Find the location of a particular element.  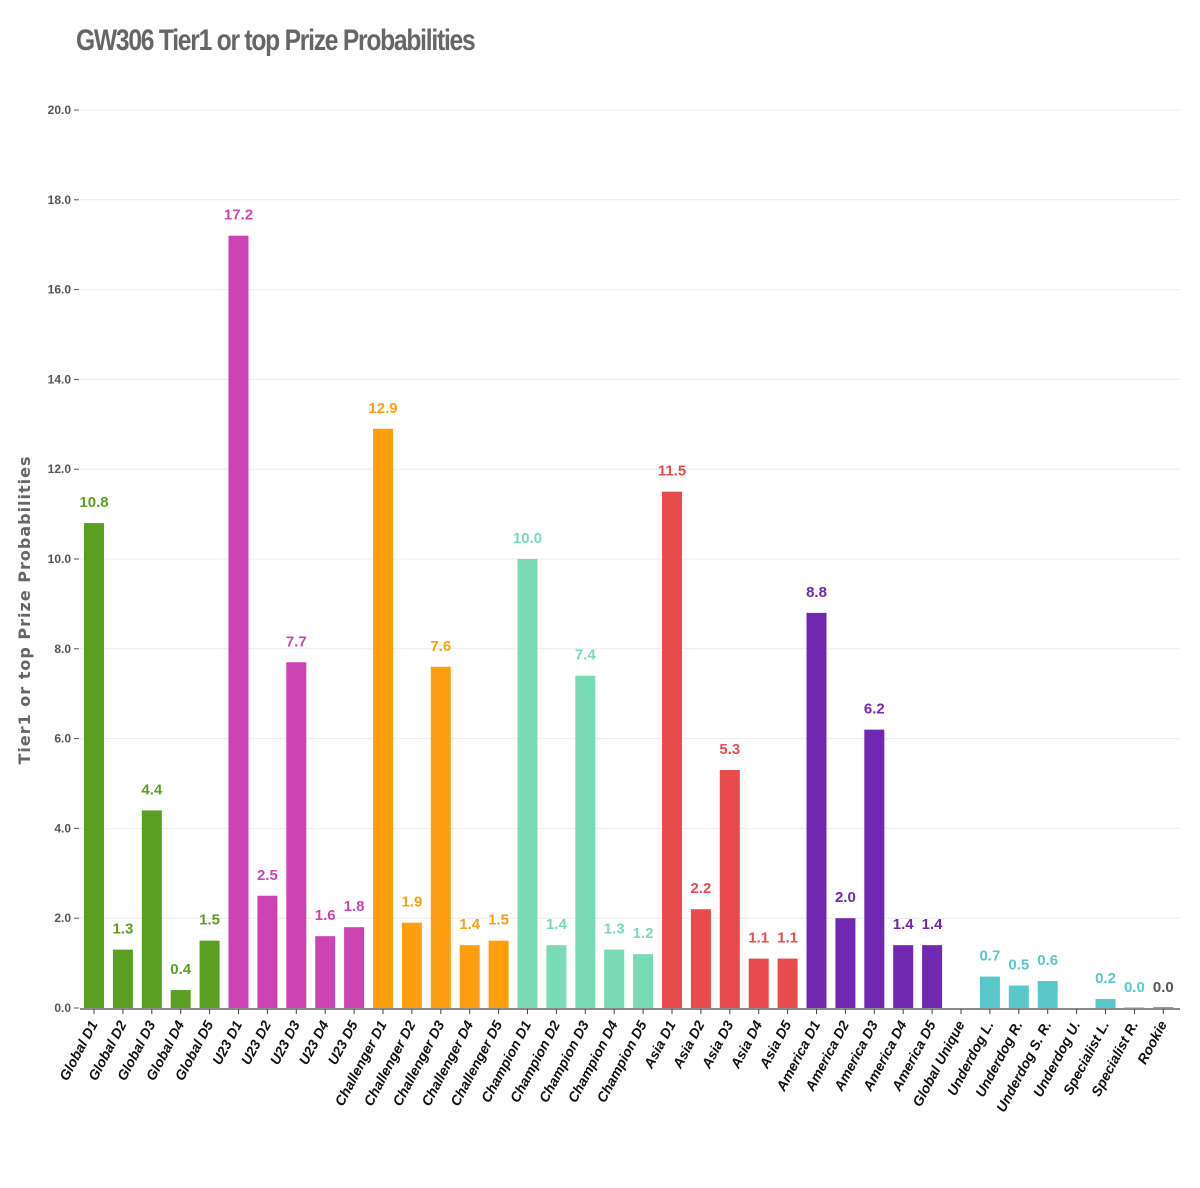

data-label: 4.4 is located at coordinates (152, 789).